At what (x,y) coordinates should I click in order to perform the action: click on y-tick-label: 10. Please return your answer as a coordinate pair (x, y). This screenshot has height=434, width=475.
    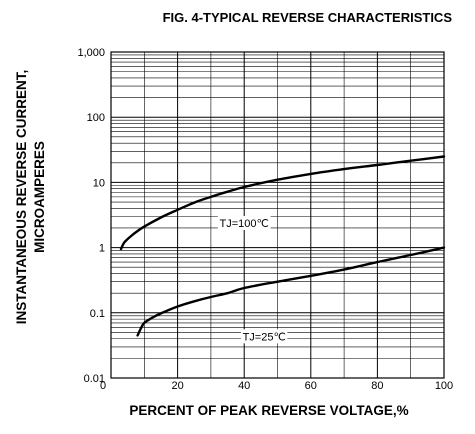
    Looking at the image, I should click on (99, 183).